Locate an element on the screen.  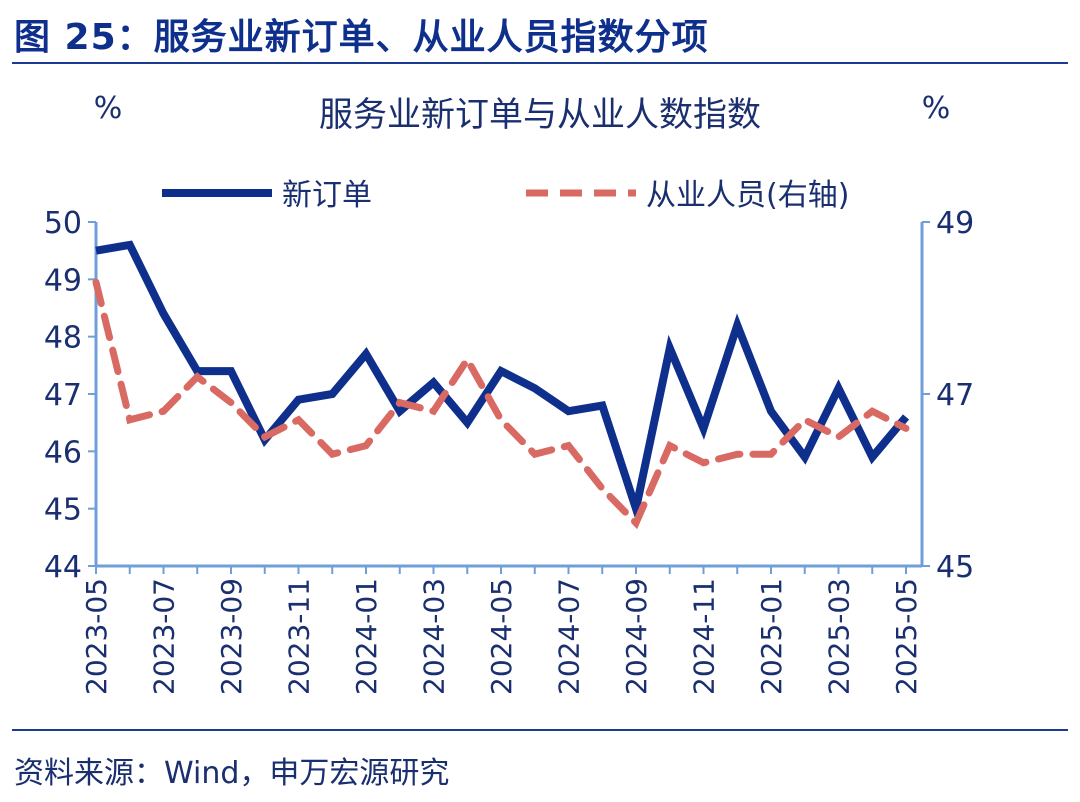
x-tick-label: 2025-03 is located at coordinates (839, 636).